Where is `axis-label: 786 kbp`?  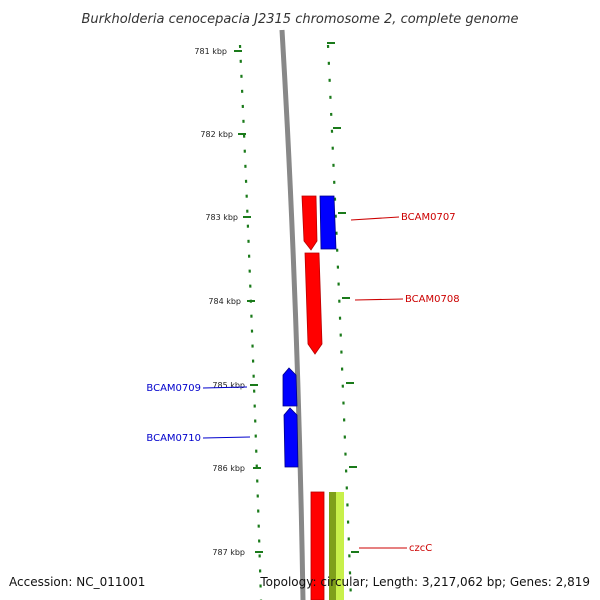
axis-label: 786 kbp is located at coordinates (228, 468).